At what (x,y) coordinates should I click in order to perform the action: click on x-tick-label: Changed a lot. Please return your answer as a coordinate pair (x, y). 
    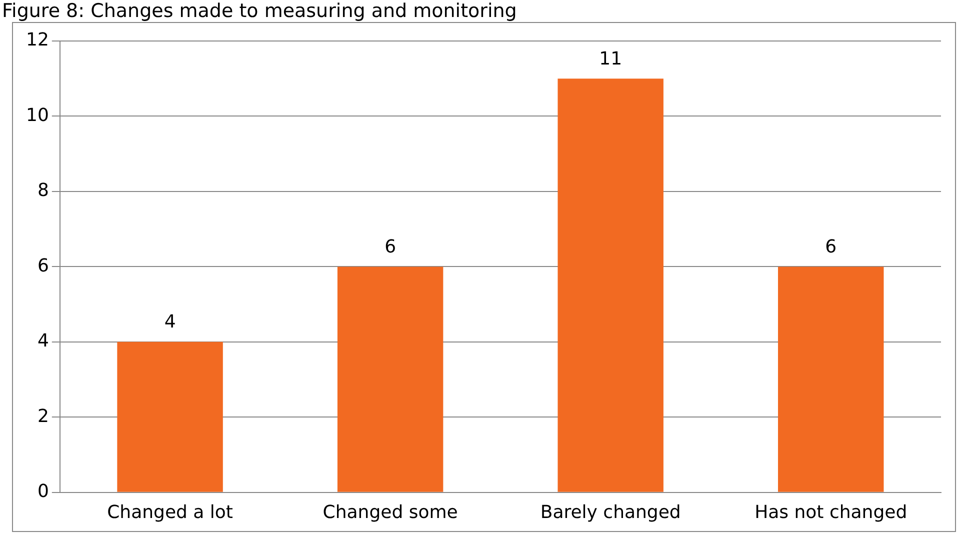
    Looking at the image, I should click on (170, 512).